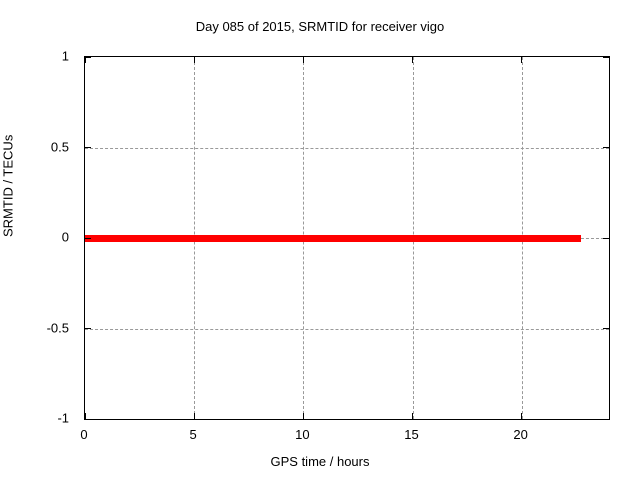  What do you see at coordinates (88, 147) in the screenshot?
I see `tick-mark-y-left-0.5` at bounding box center [88, 147].